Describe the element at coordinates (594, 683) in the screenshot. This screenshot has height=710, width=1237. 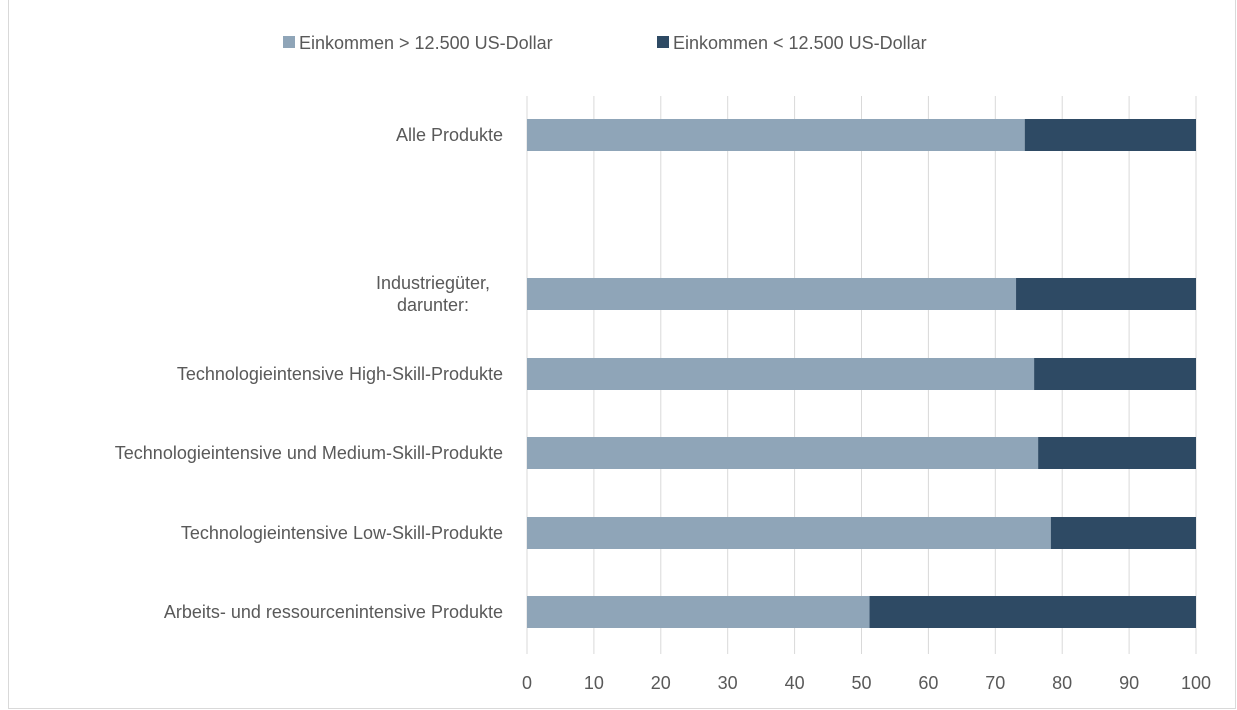
I see `x-tick-label: 10` at that location.